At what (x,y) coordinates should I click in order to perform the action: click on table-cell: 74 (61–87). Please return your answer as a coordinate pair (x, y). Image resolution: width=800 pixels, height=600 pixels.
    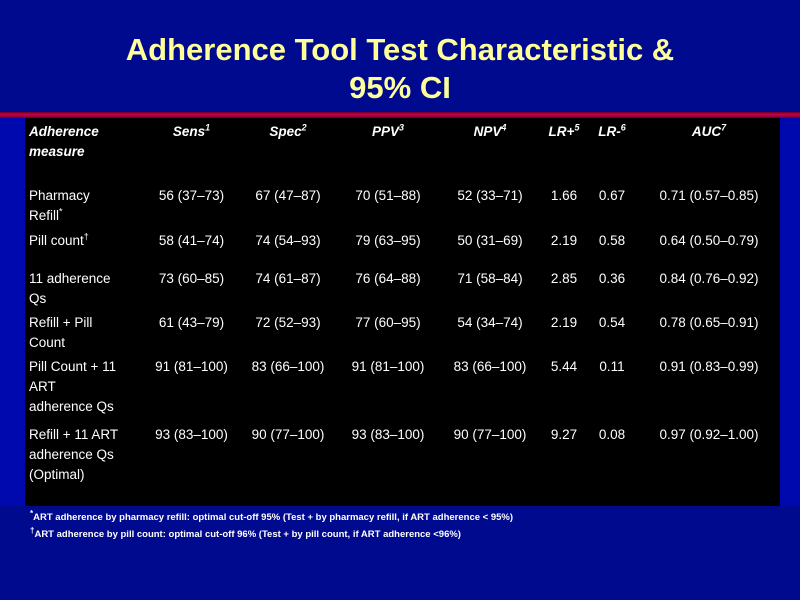
    Looking at the image, I should click on (288, 278).